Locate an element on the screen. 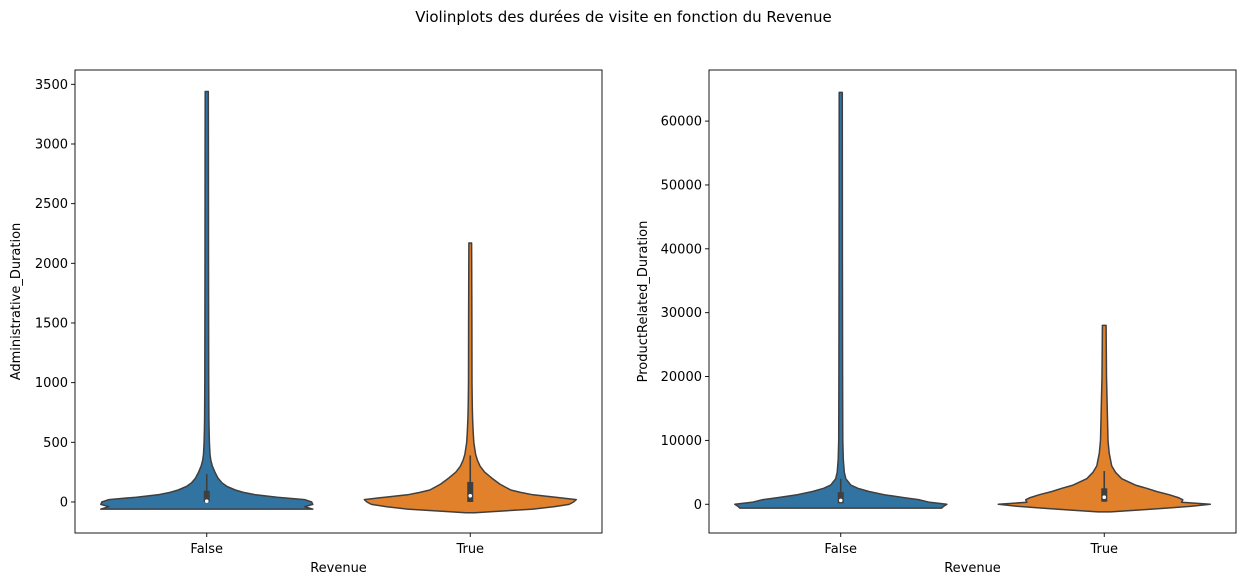  admin-ytick-label: 3500 is located at coordinates (51, 85).